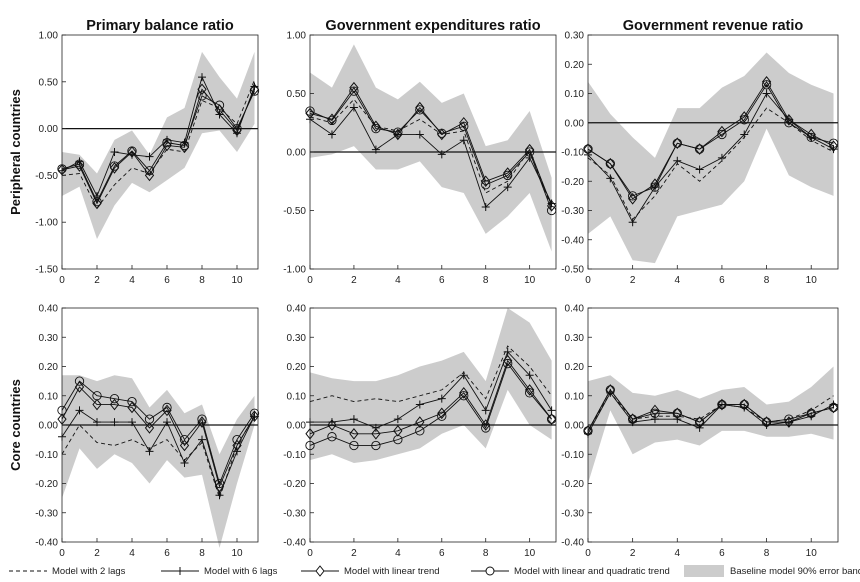 The width and height of the screenshot is (860, 582). What do you see at coordinates (294, 211) in the screenshot?
I see `y-tick-label: -0.50` at bounding box center [294, 211].